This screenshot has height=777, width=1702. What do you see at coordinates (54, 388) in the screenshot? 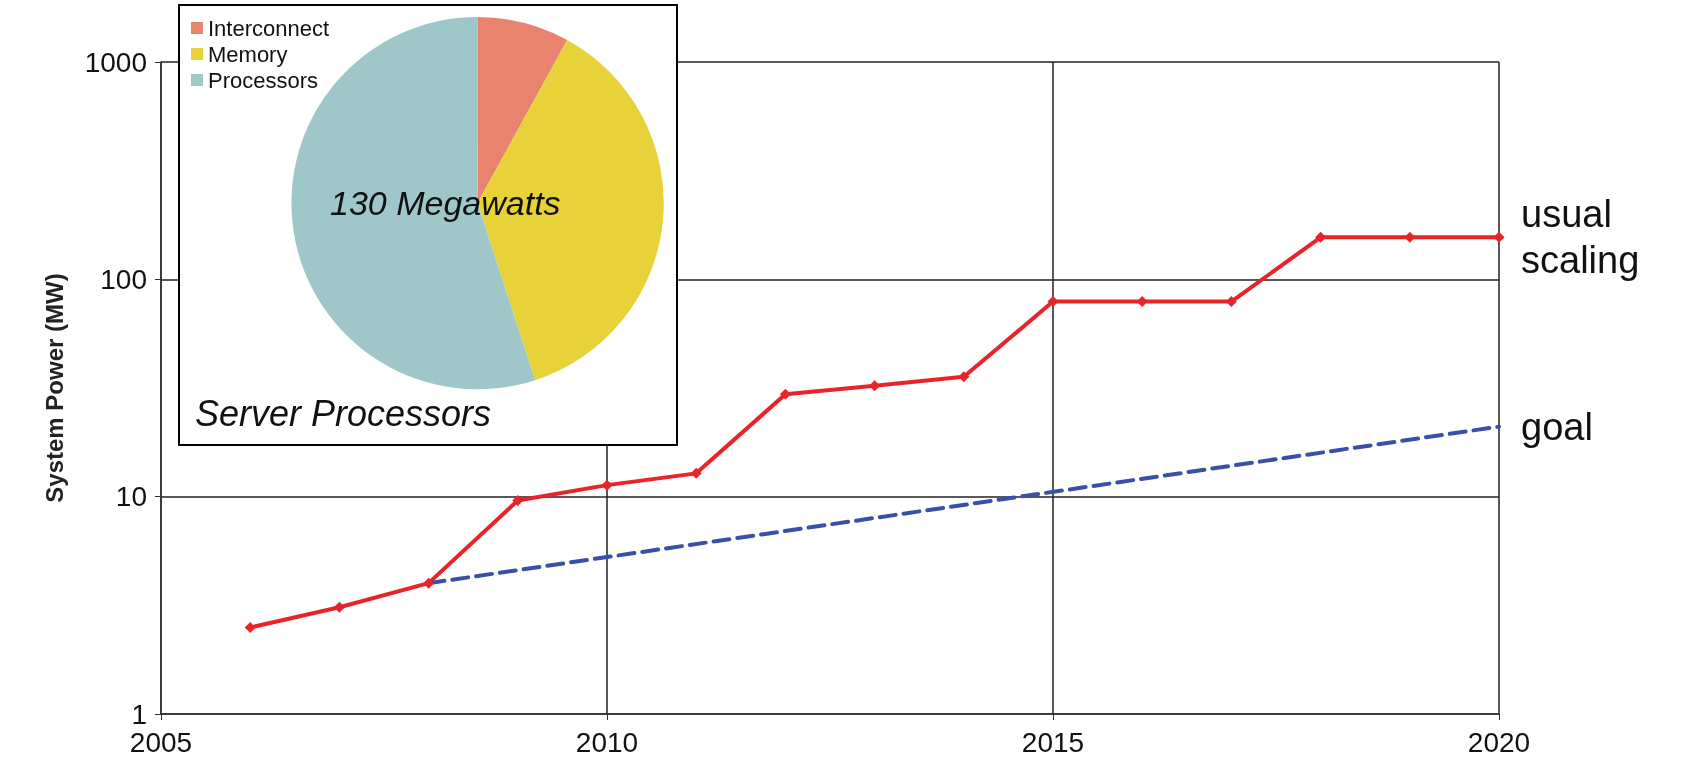
I see `y-axis-title: System Power (MW)` at bounding box center [54, 388].